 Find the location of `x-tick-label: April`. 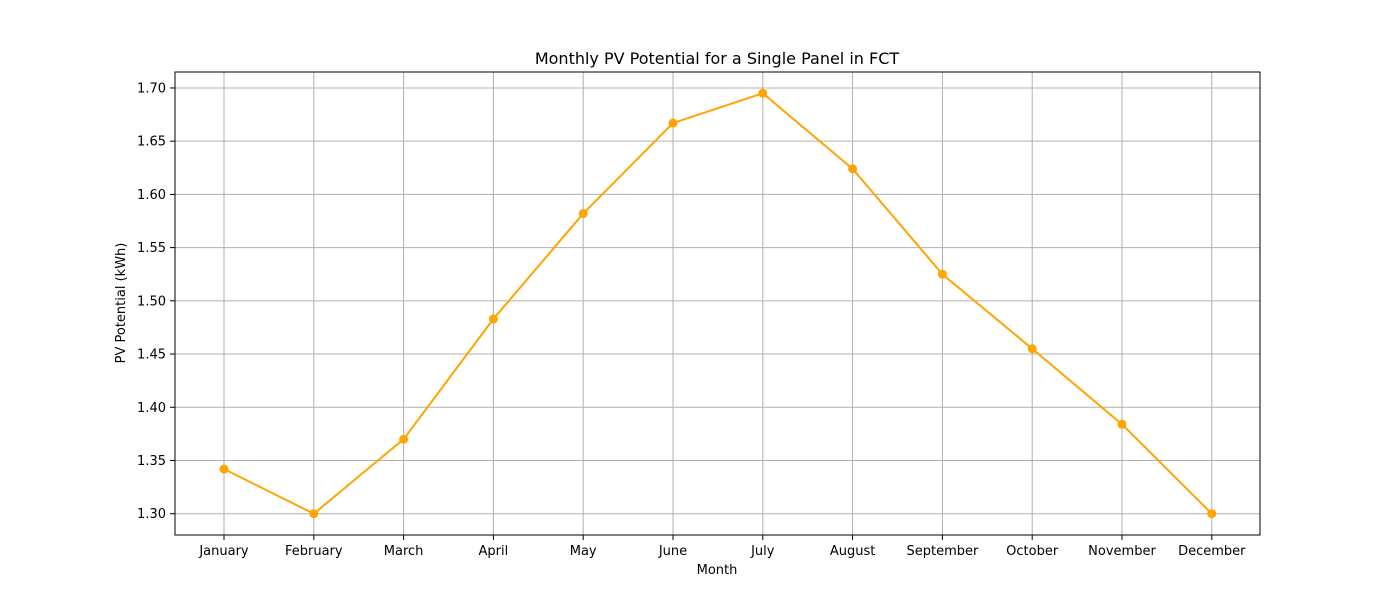

x-tick-label: April is located at coordinates (494, 551).